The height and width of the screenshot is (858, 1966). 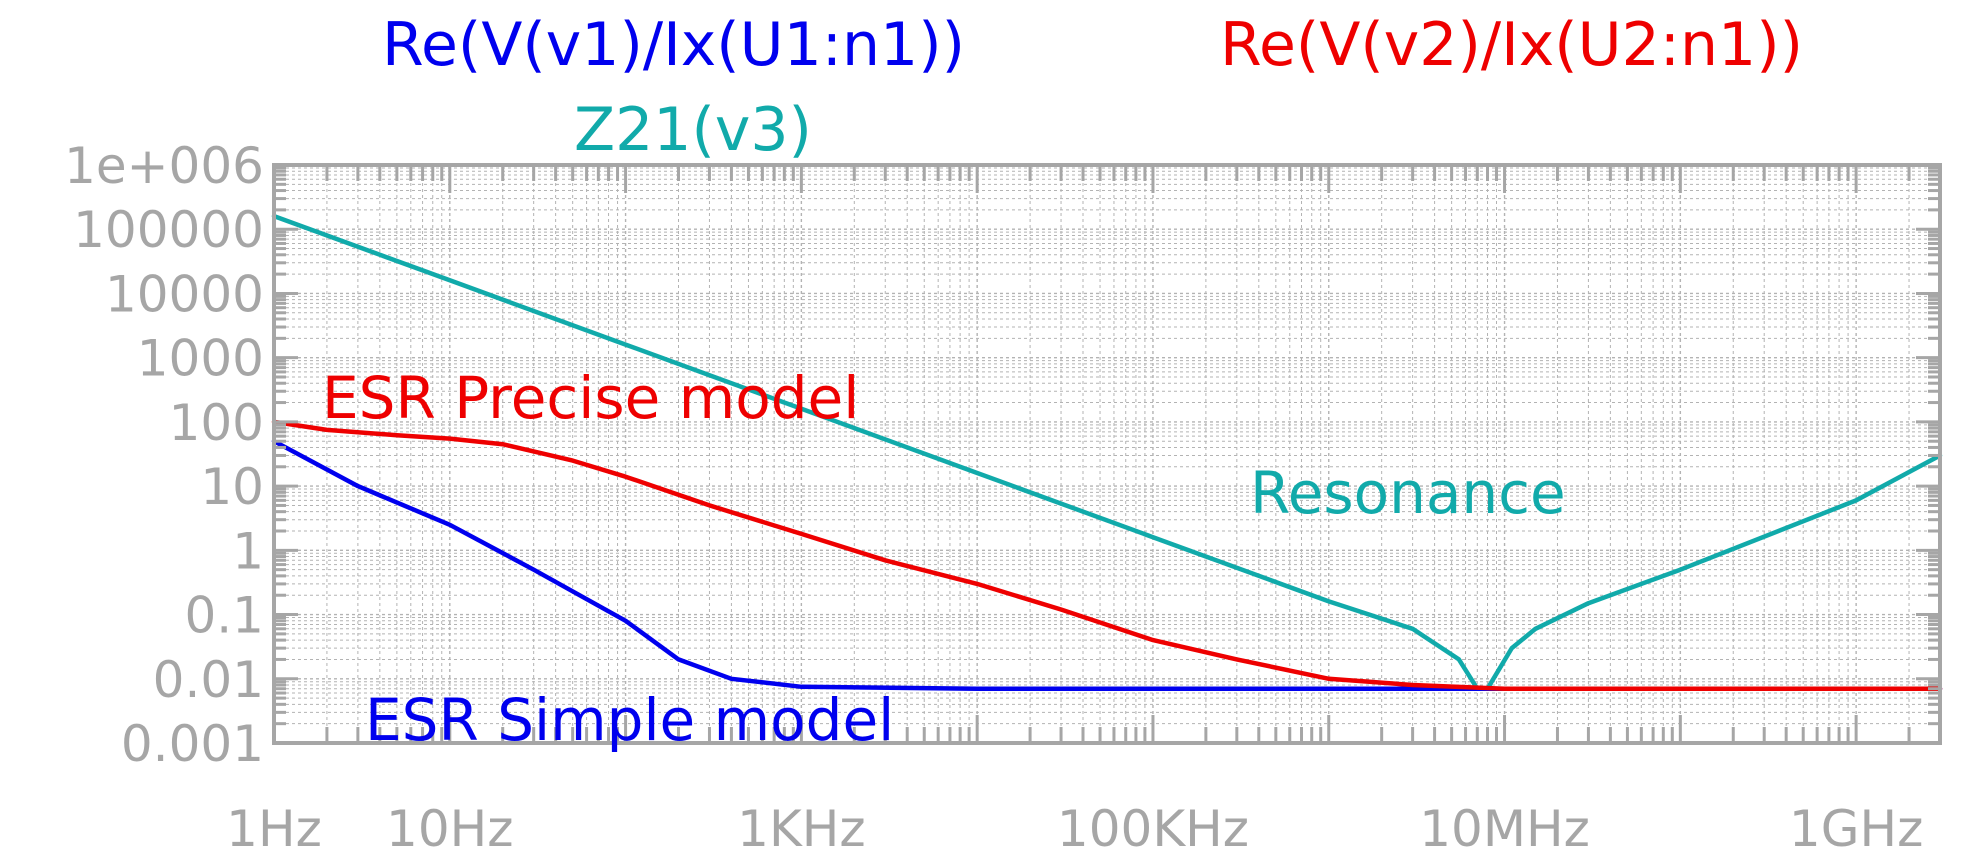 I want to click on x-tick-label: 1KHz, so click(x=801, y=829).